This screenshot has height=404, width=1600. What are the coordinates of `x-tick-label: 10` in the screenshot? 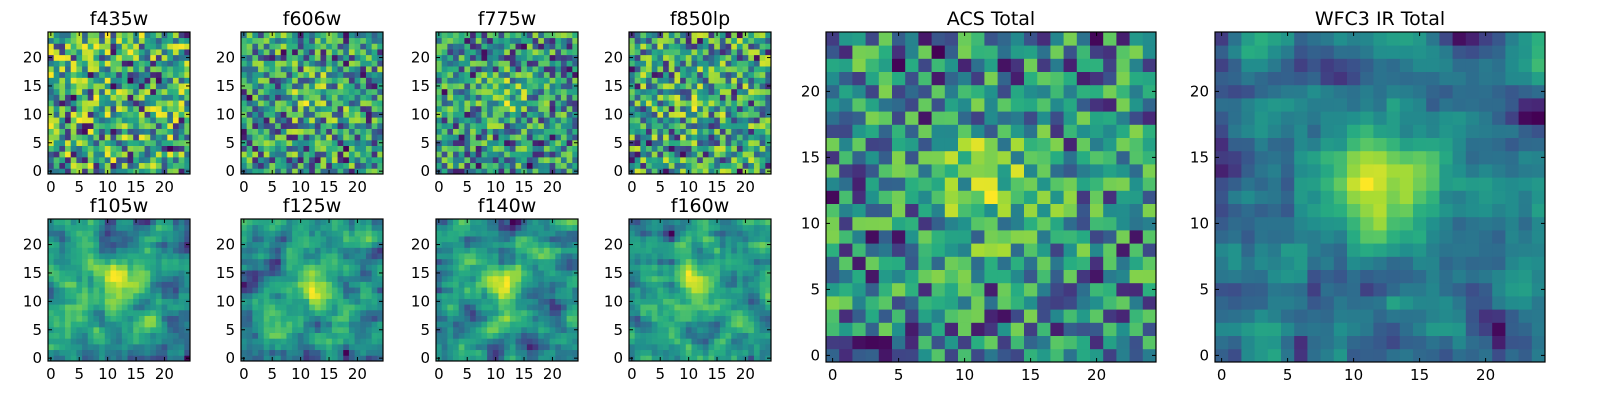 It's located at (495, 187).